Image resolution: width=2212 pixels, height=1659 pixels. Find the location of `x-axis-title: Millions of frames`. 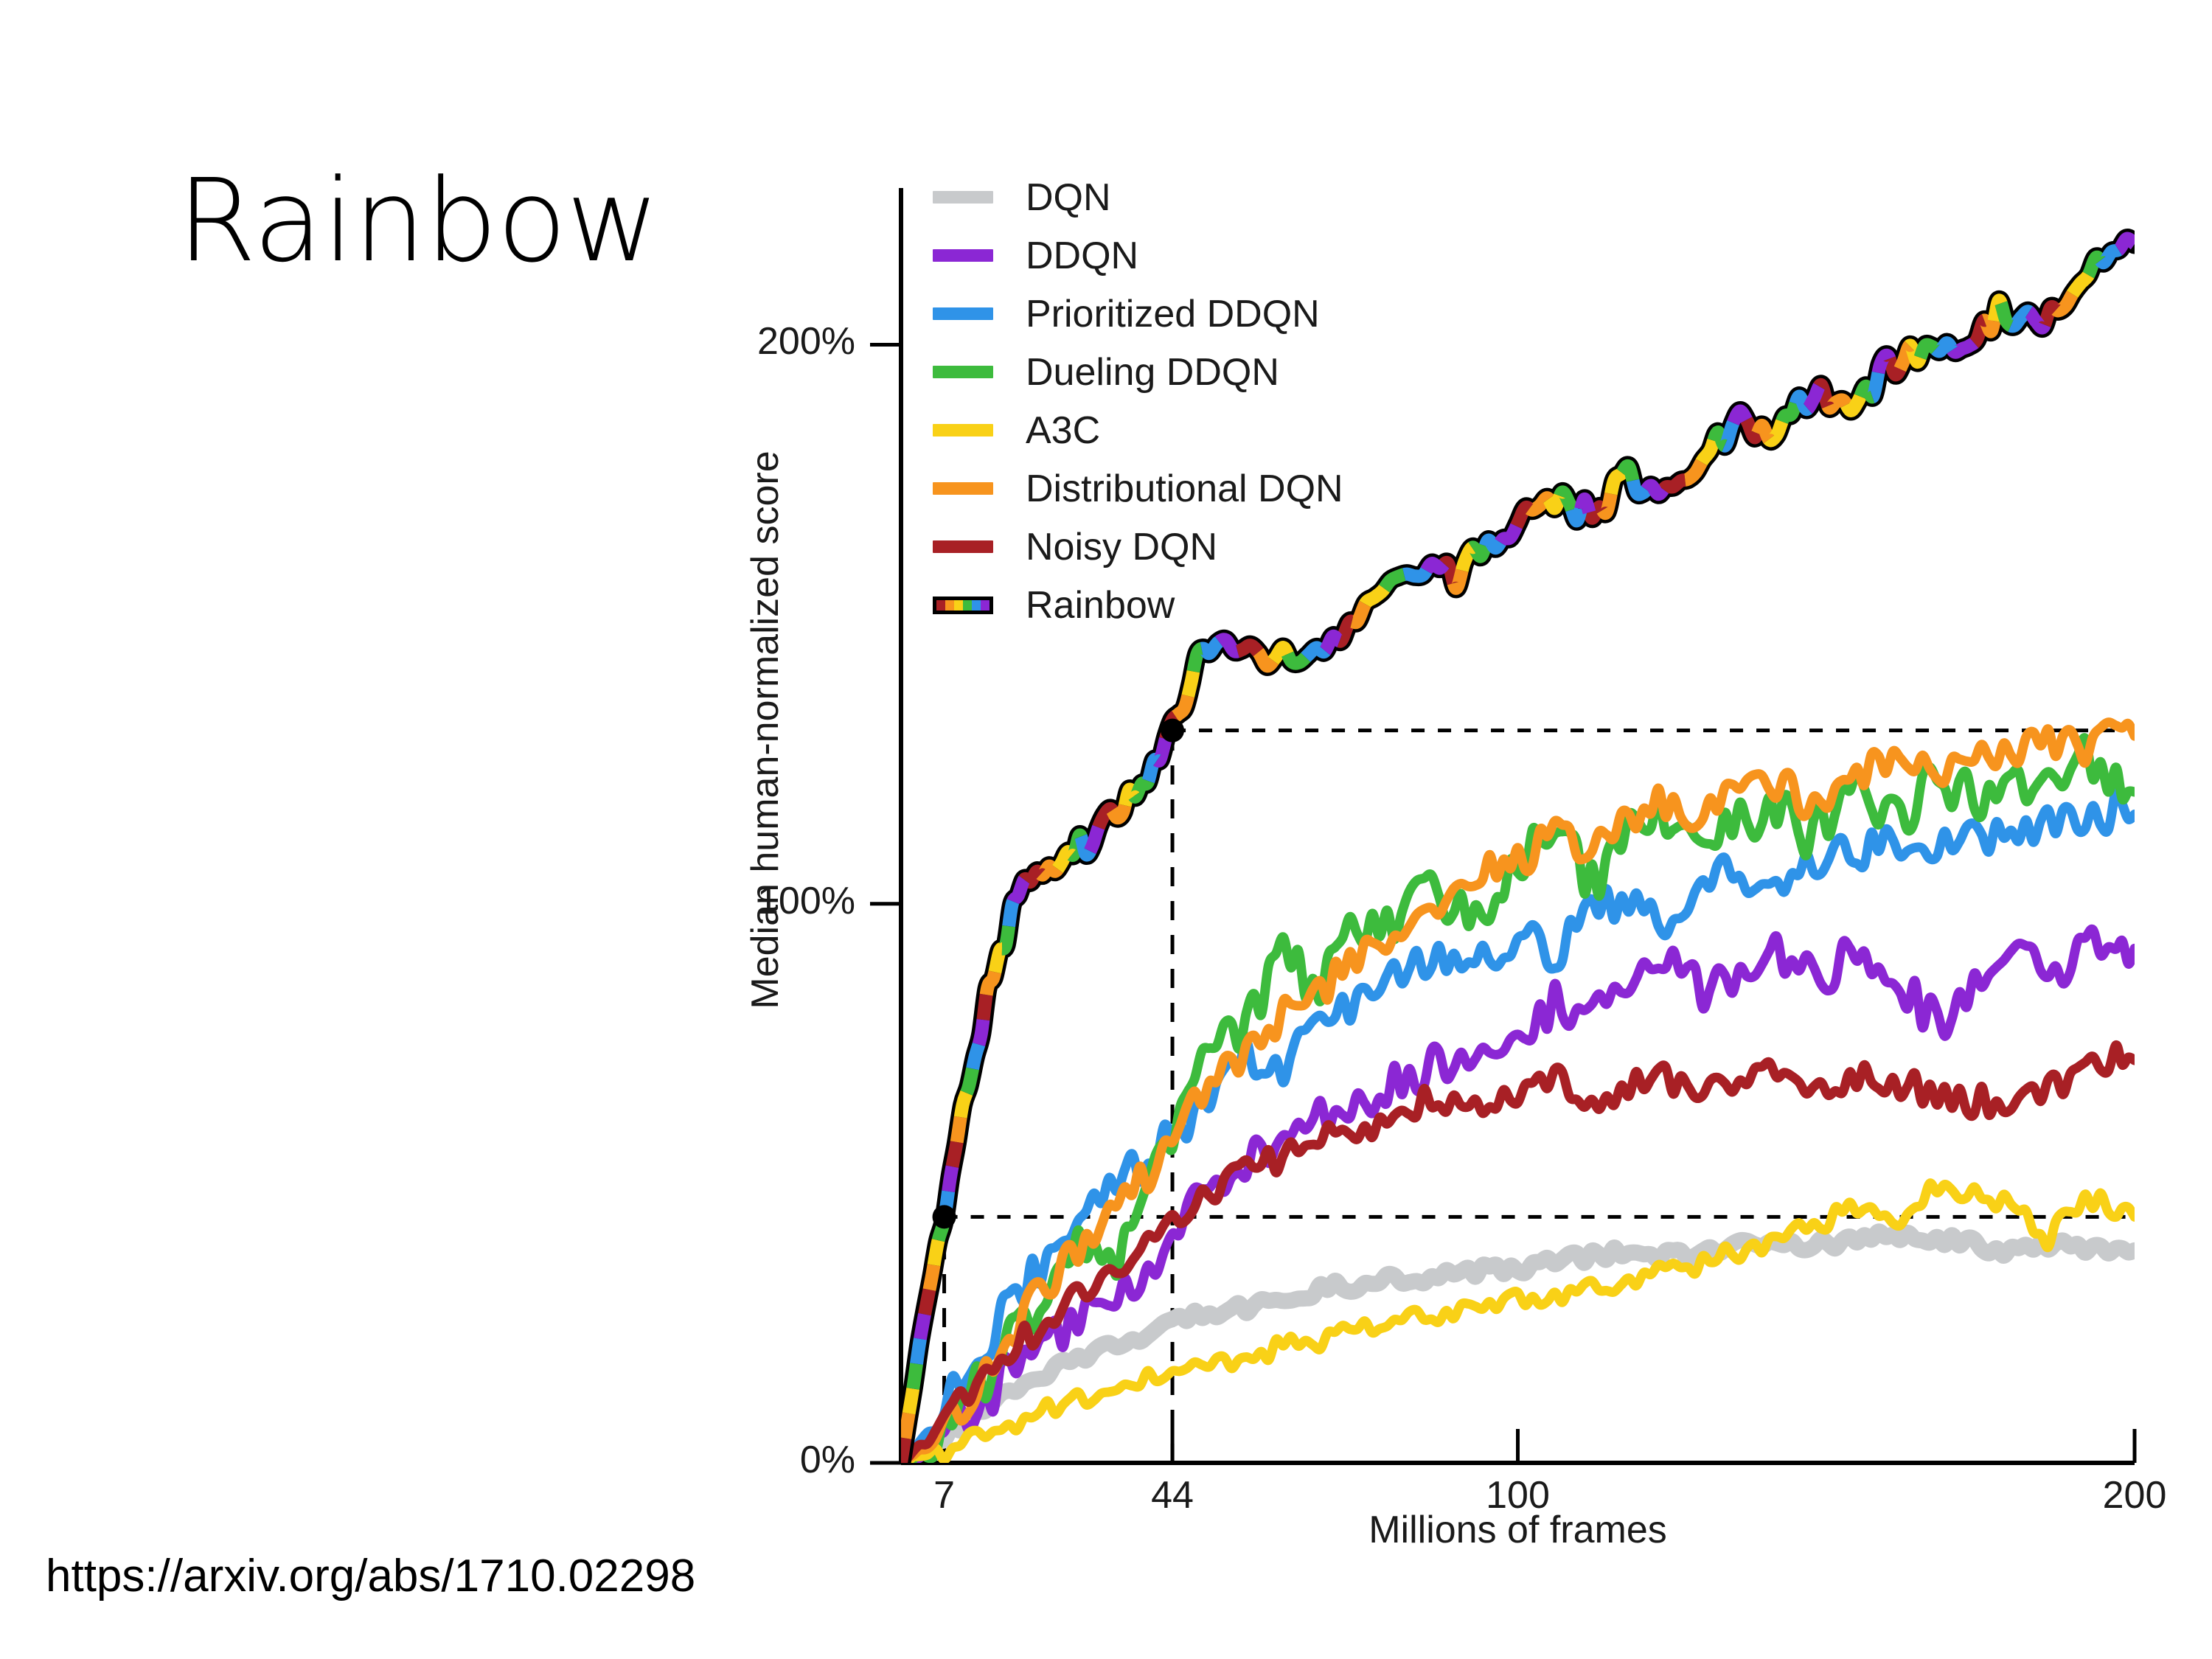

x-axis-title: Millions of frames is located at coordinates (1517, 1530).